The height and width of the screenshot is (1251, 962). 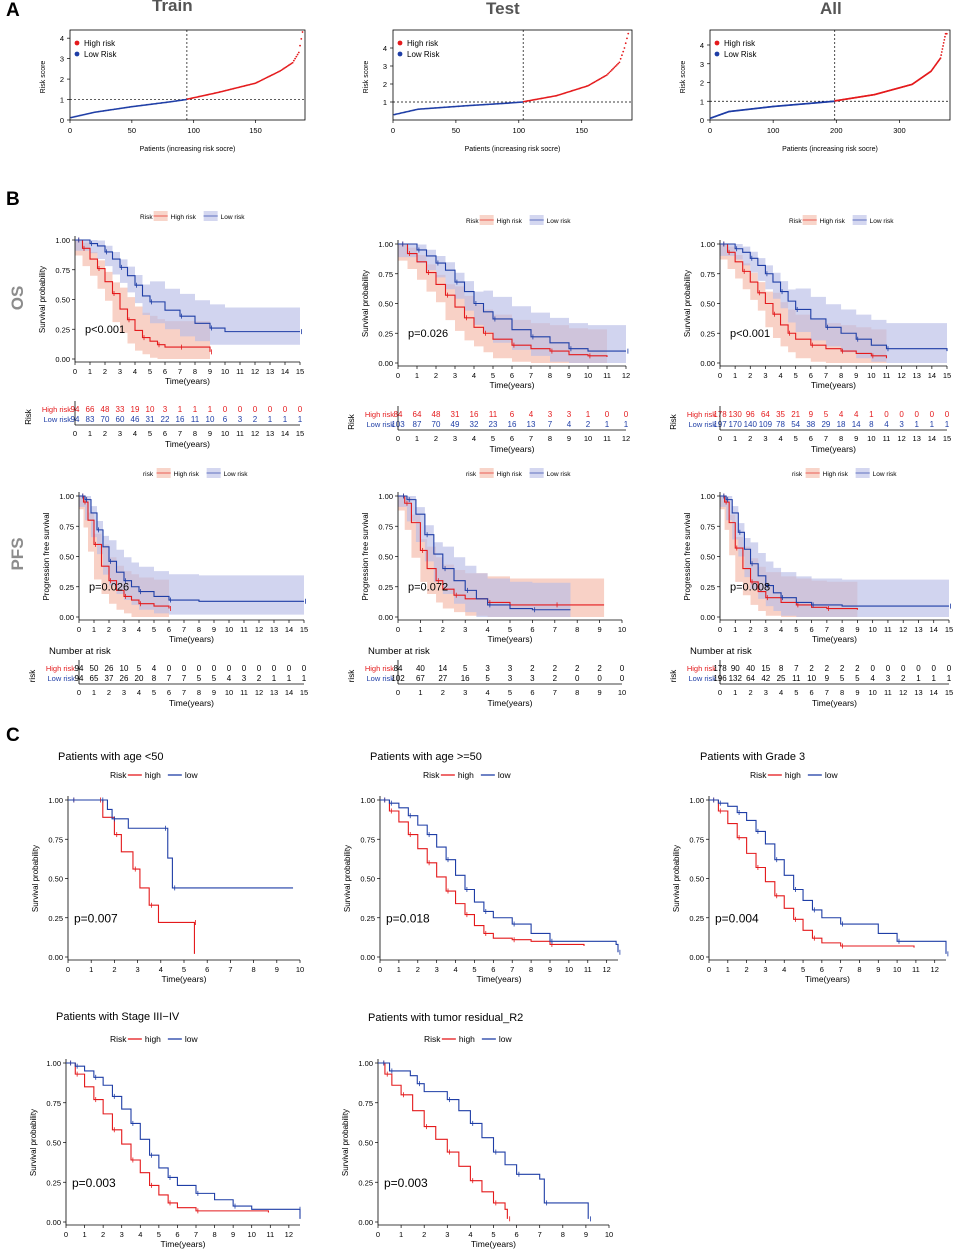 I want to click on C-age-ge50-high-curve, so click(x=482, y=873).